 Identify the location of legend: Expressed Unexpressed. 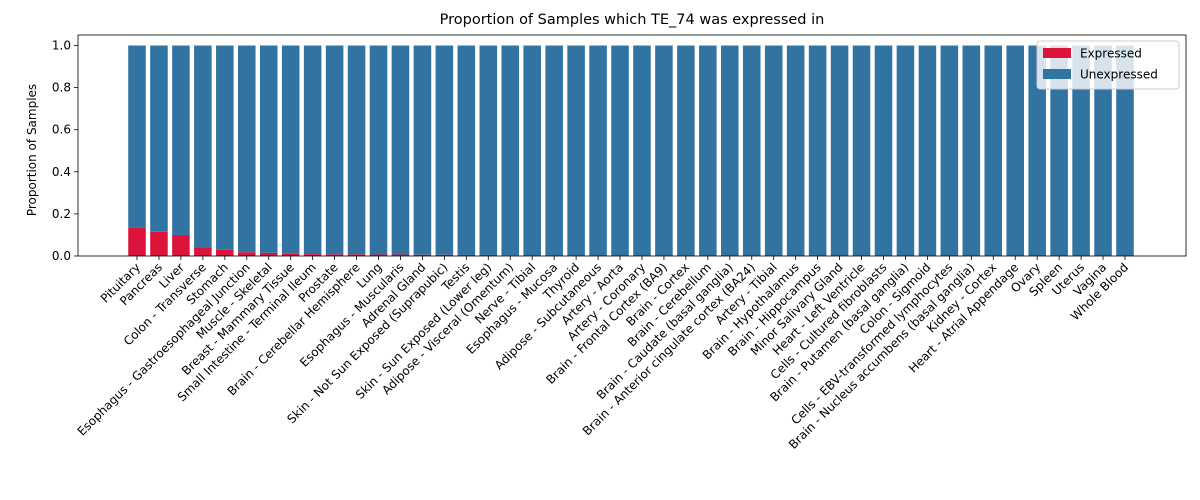
(1108, 65).